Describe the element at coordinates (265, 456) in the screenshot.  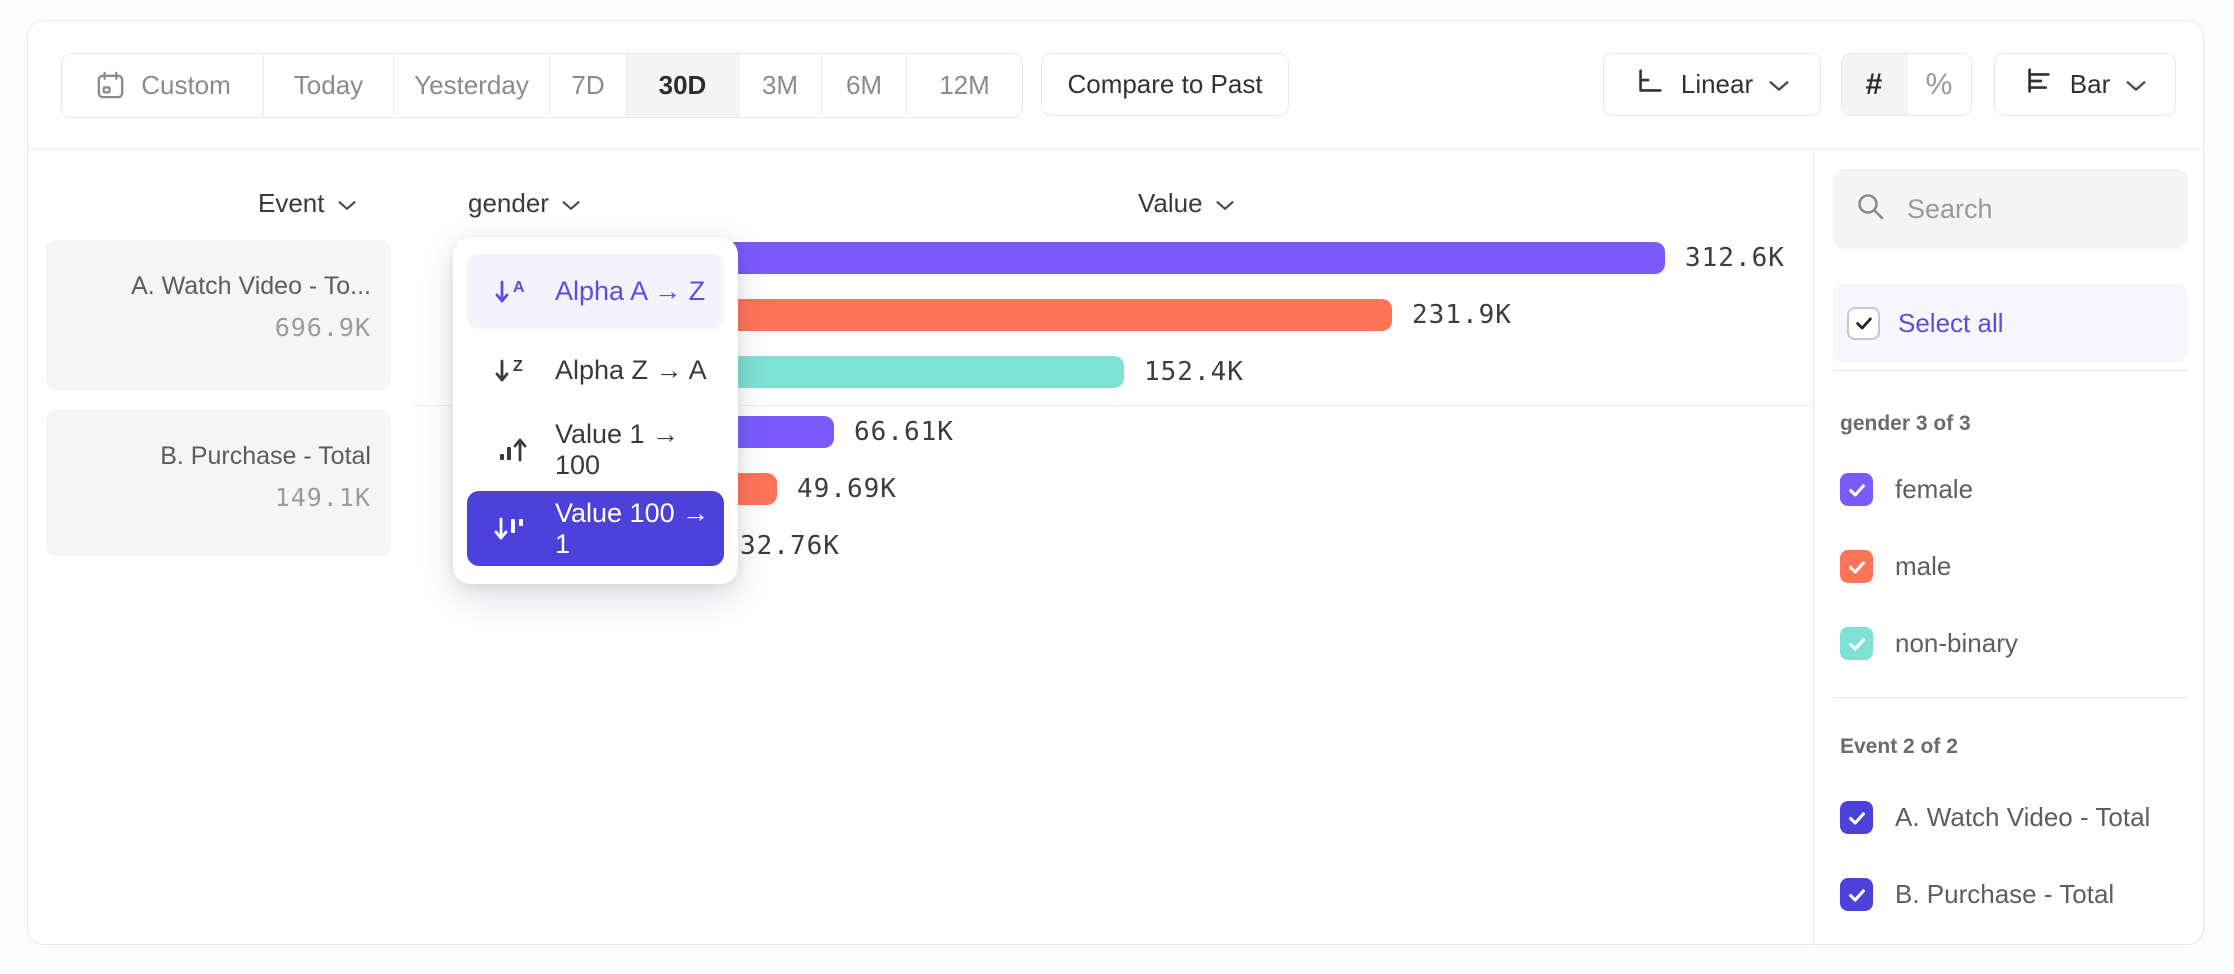
I see `event-card-name: B. Purchase - Total` at that location.